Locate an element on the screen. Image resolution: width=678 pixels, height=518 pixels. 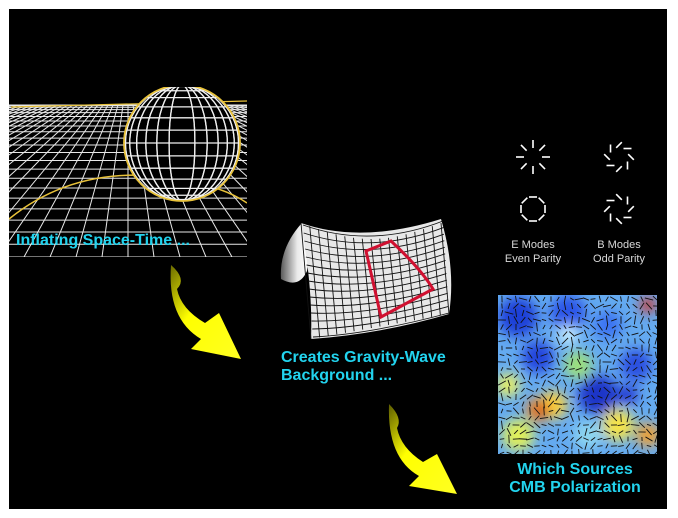
gravity-wave-surface-image is located at coordinates (366, 279).